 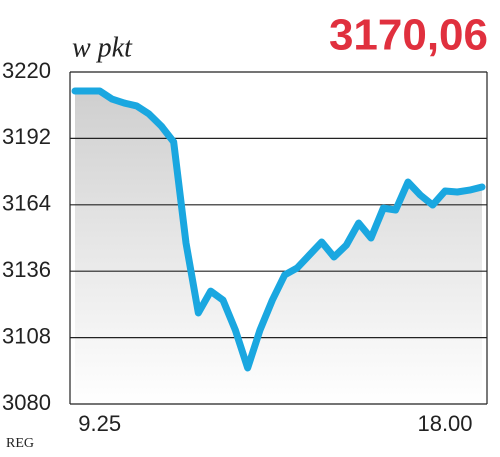 What do you see at coordinates (26, 70) in the screenshot?
I see `y-tick-label: 3220` at bounding box center [26, 70].